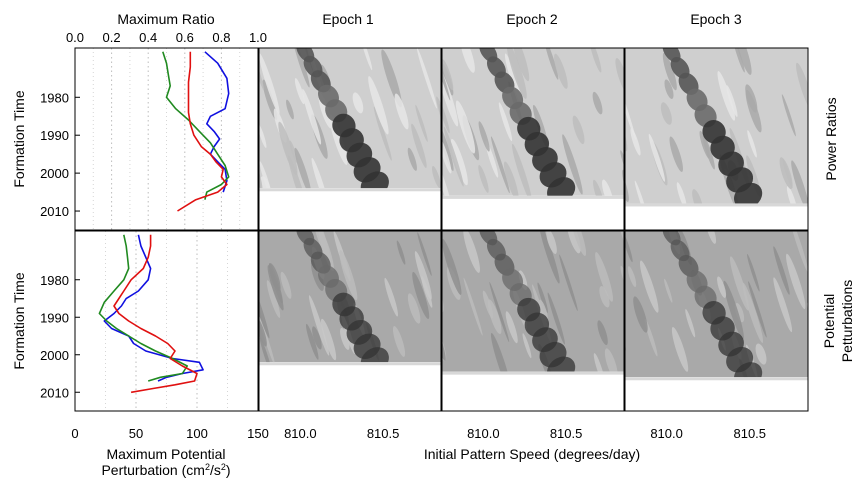 This screenshot has height=488, width=862. Describe the element at coordinates (19, 320) in the screenshot. I see `left-ylabel-bottom: Formation Time` at that location.